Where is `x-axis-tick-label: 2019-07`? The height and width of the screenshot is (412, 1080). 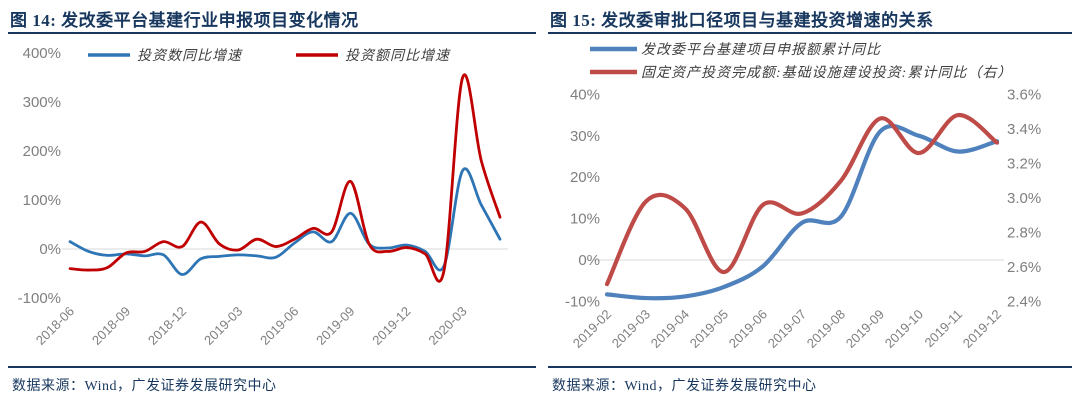
x-axis-tick-label: 2019-07 is located at coordinates (787, 329).